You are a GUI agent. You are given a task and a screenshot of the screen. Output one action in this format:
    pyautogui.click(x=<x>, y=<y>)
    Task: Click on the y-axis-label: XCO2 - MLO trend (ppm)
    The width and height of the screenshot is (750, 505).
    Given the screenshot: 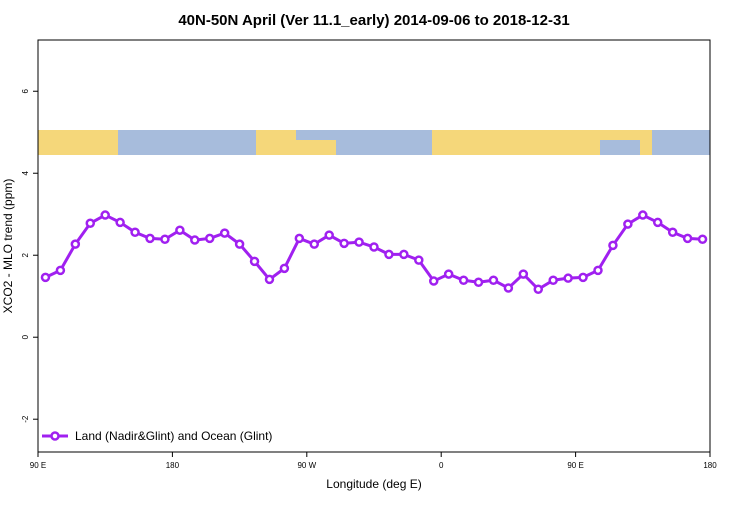 What is the action you would take?
    pyautogui.click(x=8, y=246)
    